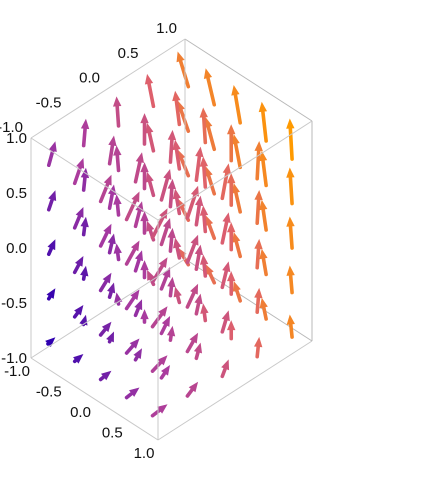 The image size is (431, 482). What do you see at coordinates (144, 453) in the screenshot?
I see `x-tick-label: 1.0` at bounding box center [144, 453].